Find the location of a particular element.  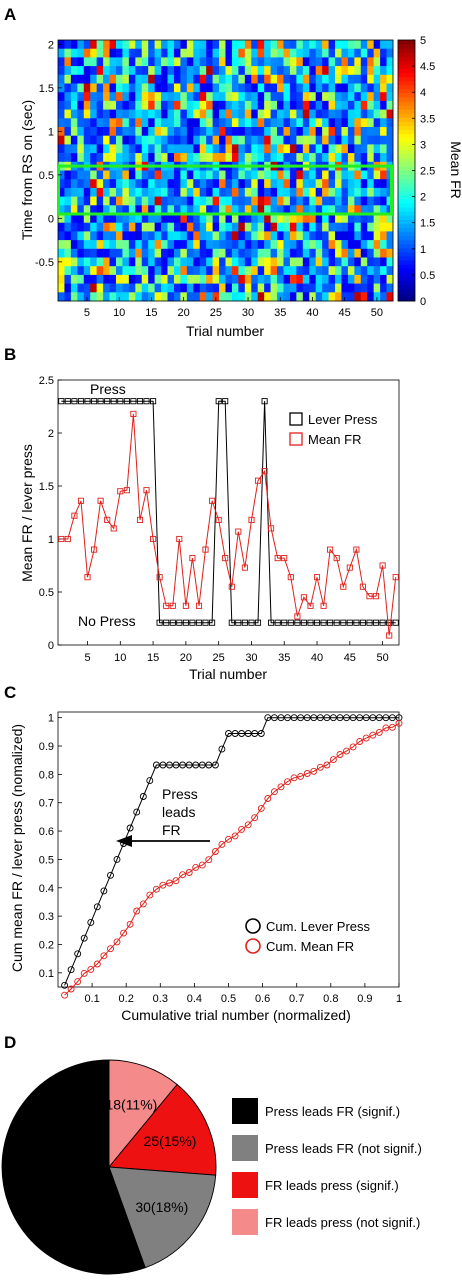

heatmap-y-label: Time from RS on (sec) is located at coordinates (27, 170).